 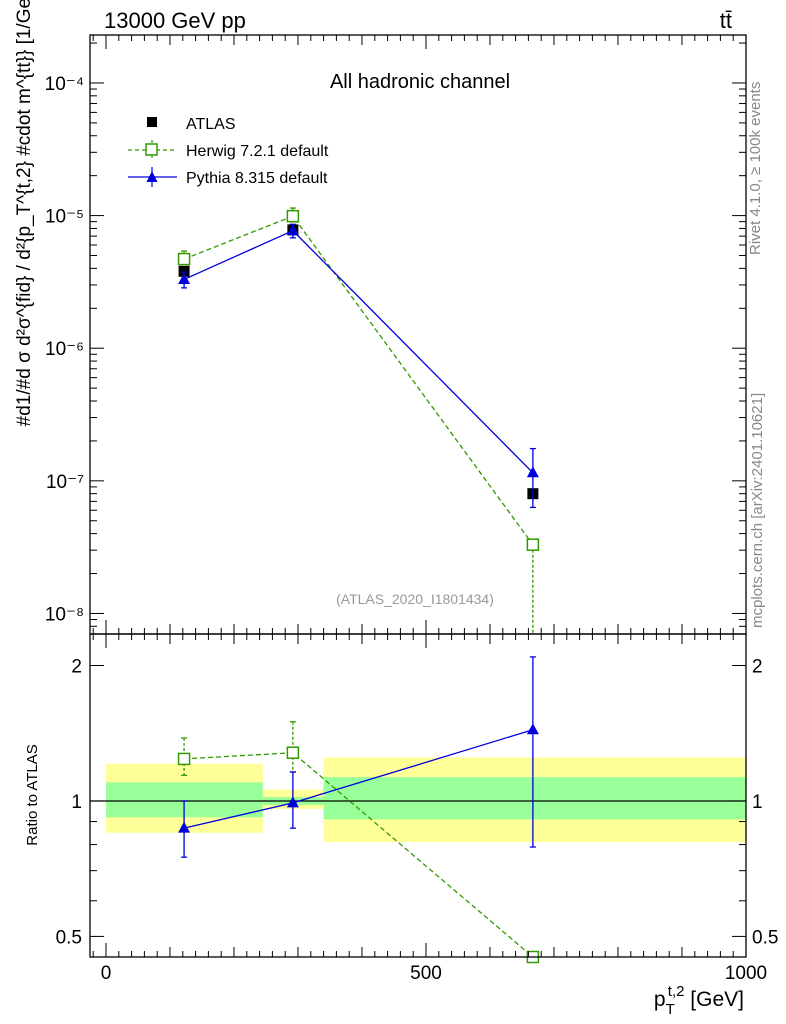 I want to click on rivet-version-label: Rivet 4.1.0, ≥ 100k events, so click(x=755, y=168).